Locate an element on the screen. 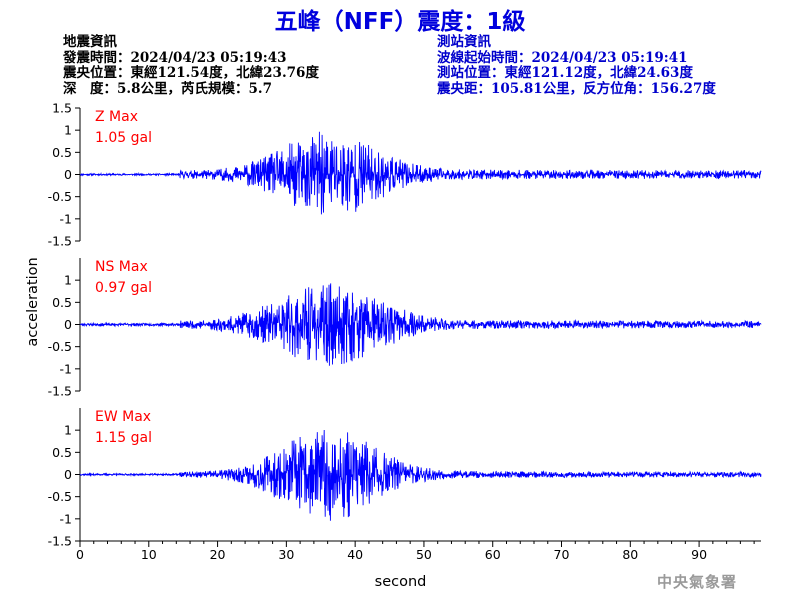  x-axis-label: second is located at coordinates (401, 582).